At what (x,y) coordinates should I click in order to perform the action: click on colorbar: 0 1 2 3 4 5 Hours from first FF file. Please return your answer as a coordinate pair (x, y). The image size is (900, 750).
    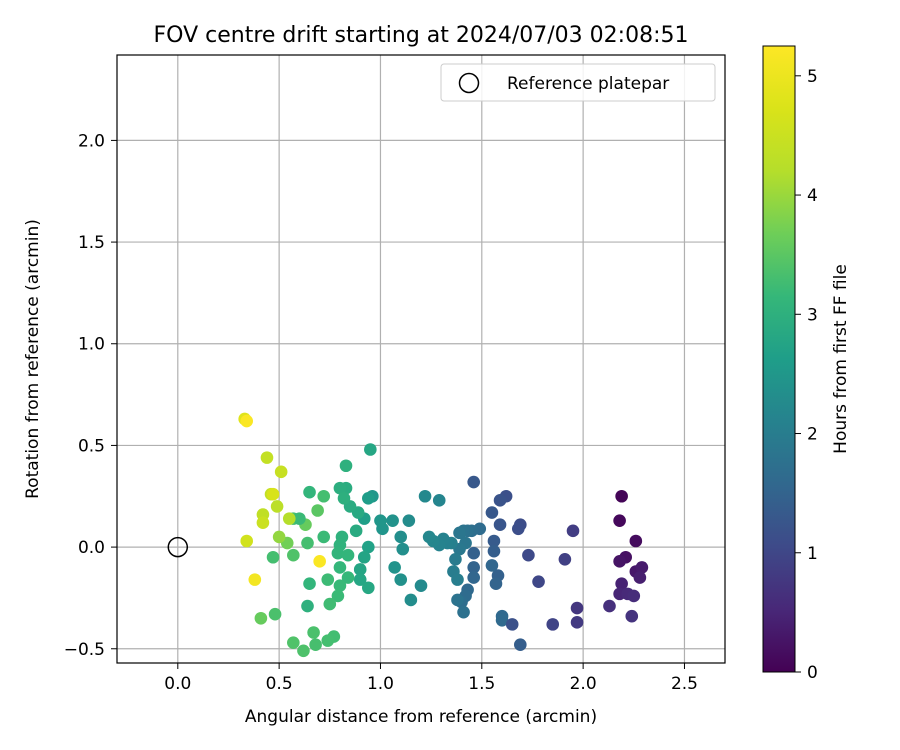
    Looking at the image, I should click on (806, 364).